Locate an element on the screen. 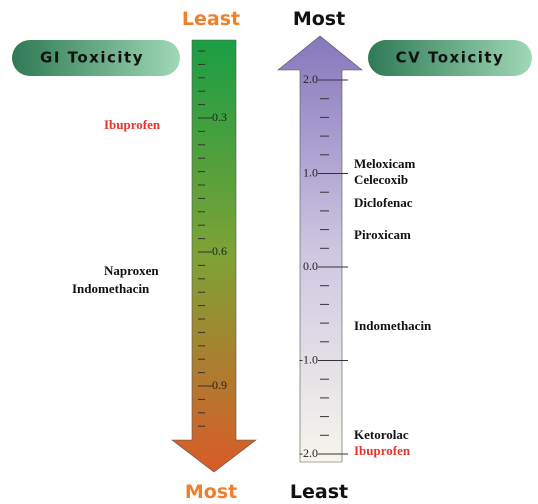 Image resolution: width=538 pixels, height=504 pixels. gi-badge is located at coordinates (96, 58).